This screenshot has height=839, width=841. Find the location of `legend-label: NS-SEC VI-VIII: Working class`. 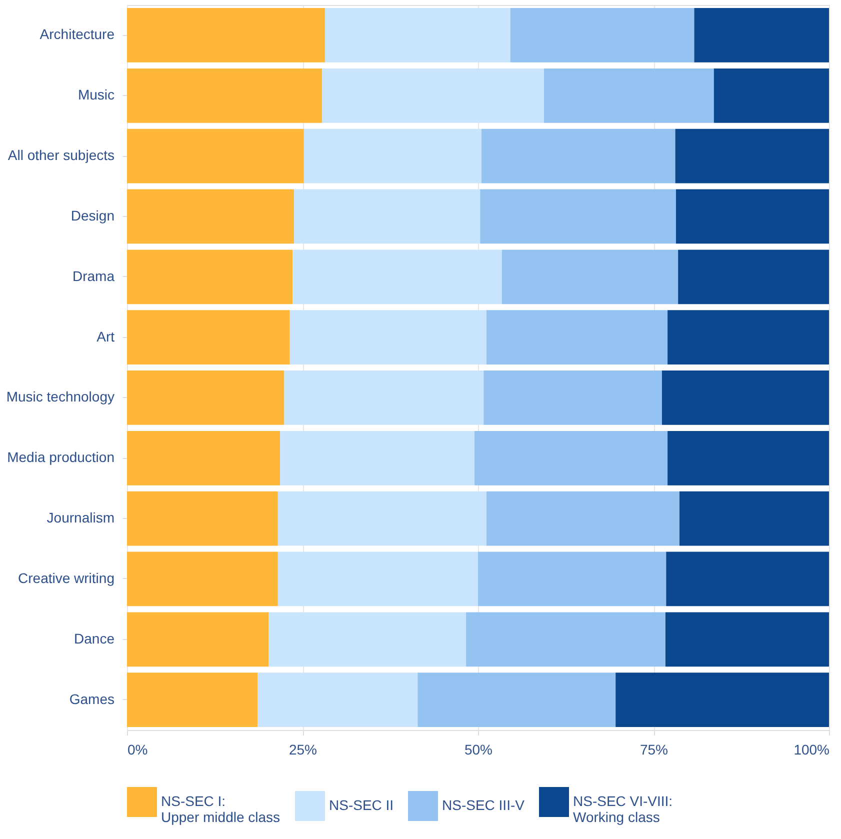

legend-label: NS-SEC VI-VIII: Working class is located at coordinates (623, 809).